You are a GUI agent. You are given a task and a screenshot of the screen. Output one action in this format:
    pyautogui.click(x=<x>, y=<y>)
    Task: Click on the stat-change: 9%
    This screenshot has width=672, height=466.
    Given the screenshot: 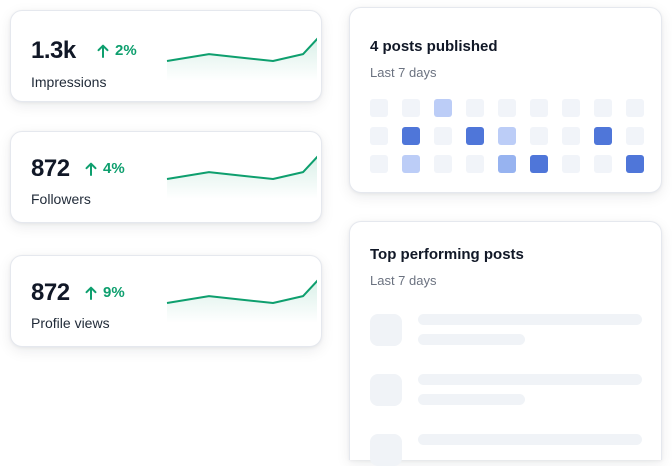 What is the action you would take?
    pyautogui.click(x=105, y=292)
    